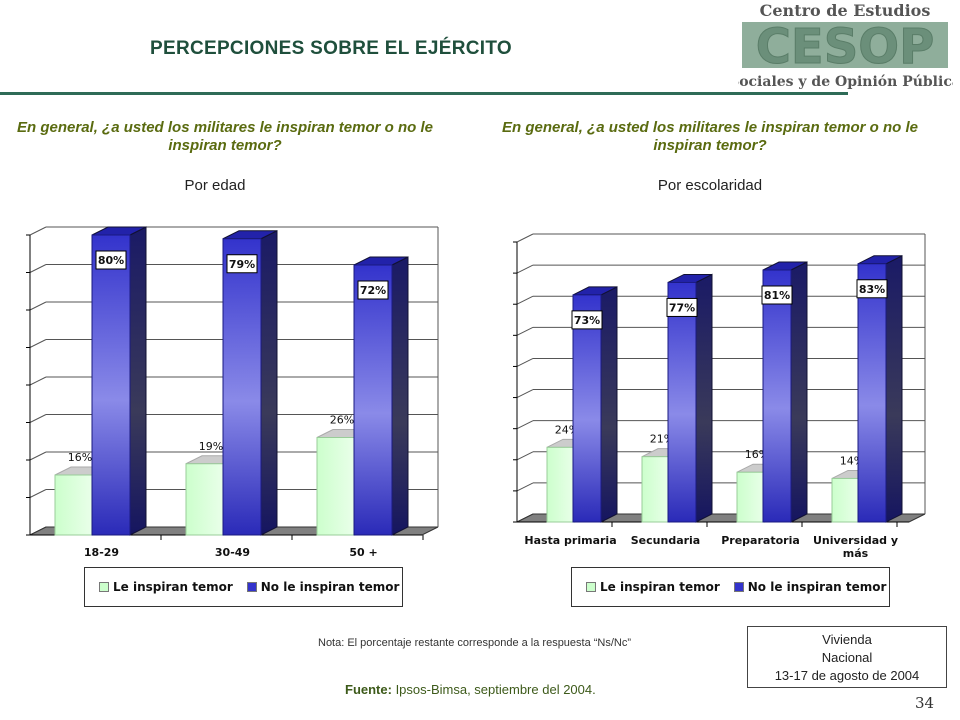  Describe the element at coordinates (570, 540) in the screenshot. I see `category-label: Hasta primaria` at that location.